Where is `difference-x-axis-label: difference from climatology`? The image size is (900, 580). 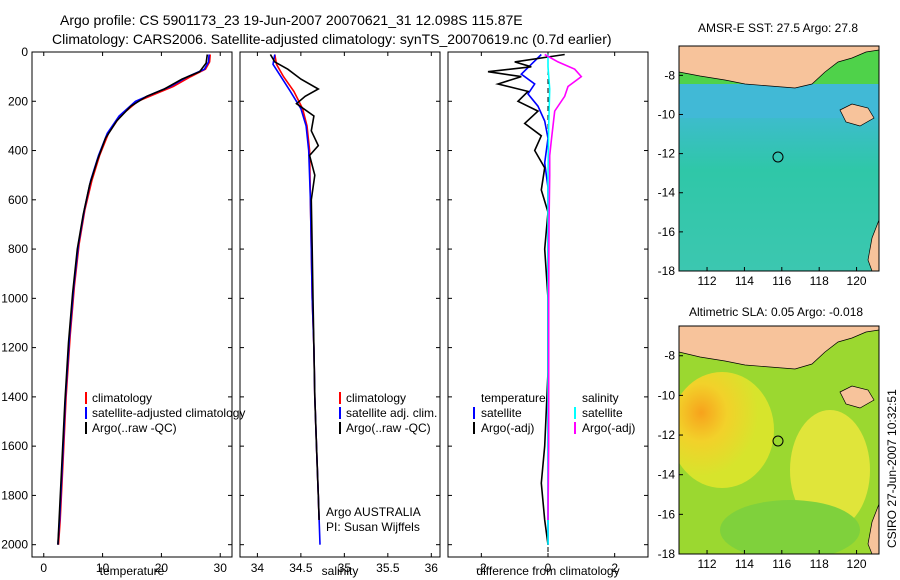 difference-x-axis-label: difference from climatology is located at coordinates (547, 571).